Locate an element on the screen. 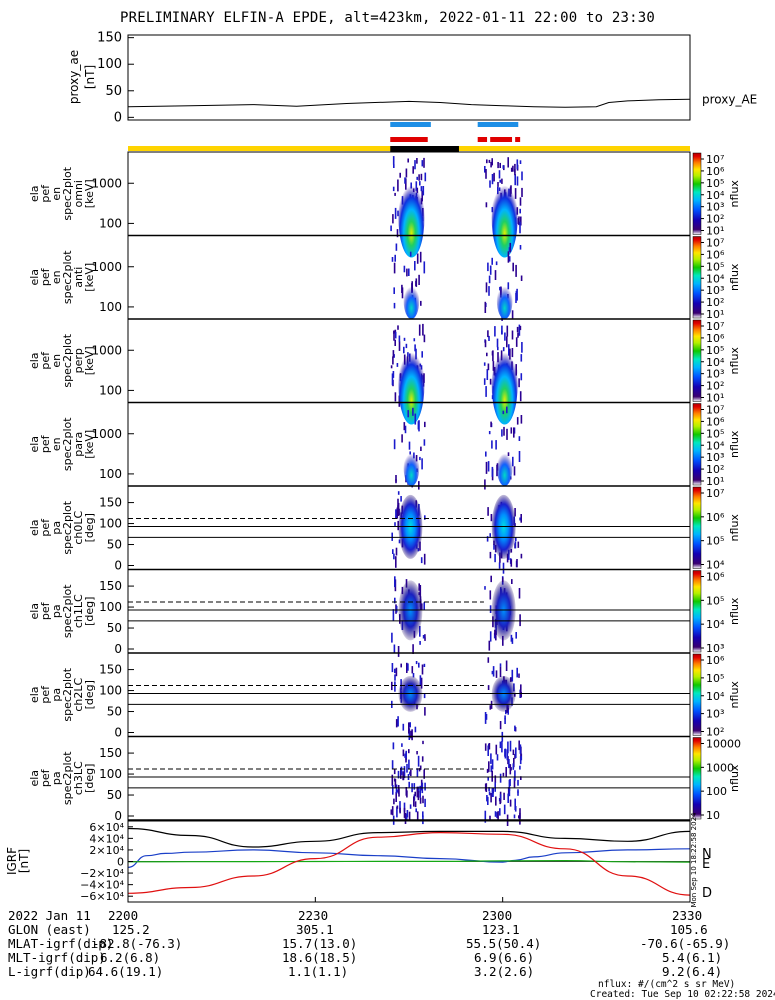  proxy-ae-ylabel: proxy_ae is located at coordinates (74, 77).